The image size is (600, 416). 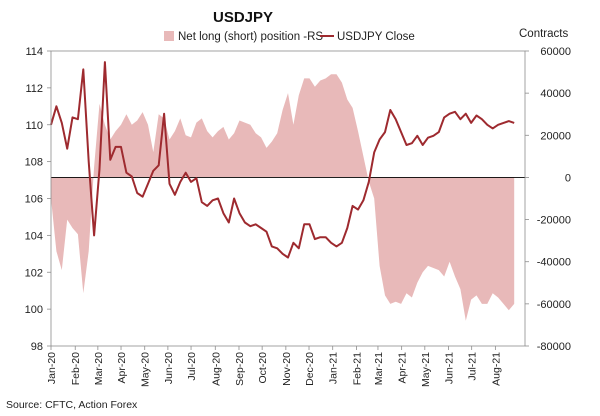 What do you see at coordinates (403, 368) in the screenshot?
I see `x-axis-tick-label: Apr-21` at bounding box center [403, 368].